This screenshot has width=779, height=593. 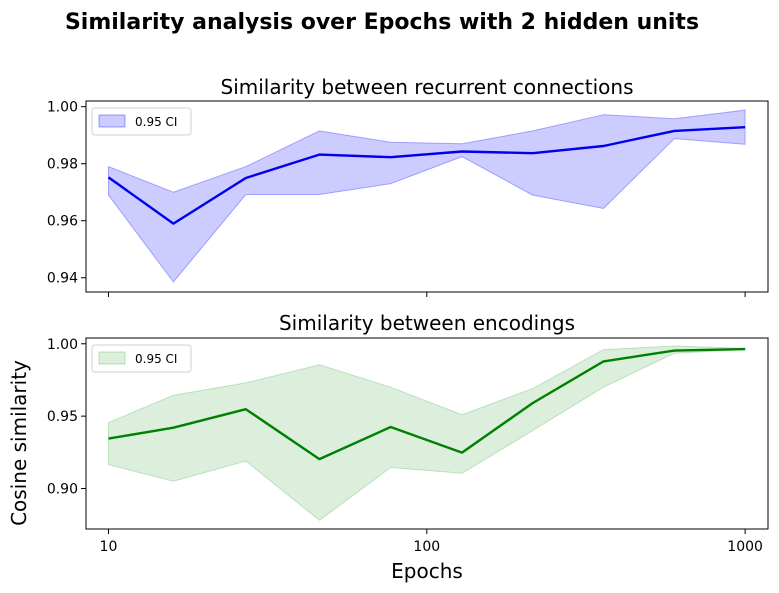 I want to click on bottom-legend: 0.95 CI, so click(x=141, y=358).